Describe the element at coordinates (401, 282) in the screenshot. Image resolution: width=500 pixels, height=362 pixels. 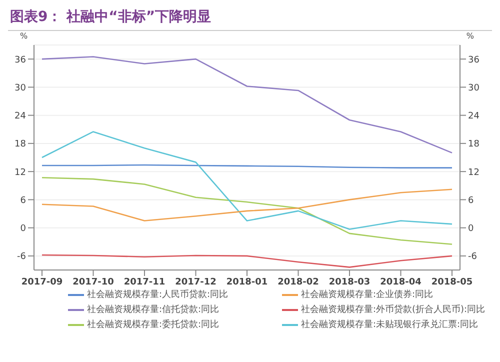
I see `x-tick-label: 2018-04` at that location.